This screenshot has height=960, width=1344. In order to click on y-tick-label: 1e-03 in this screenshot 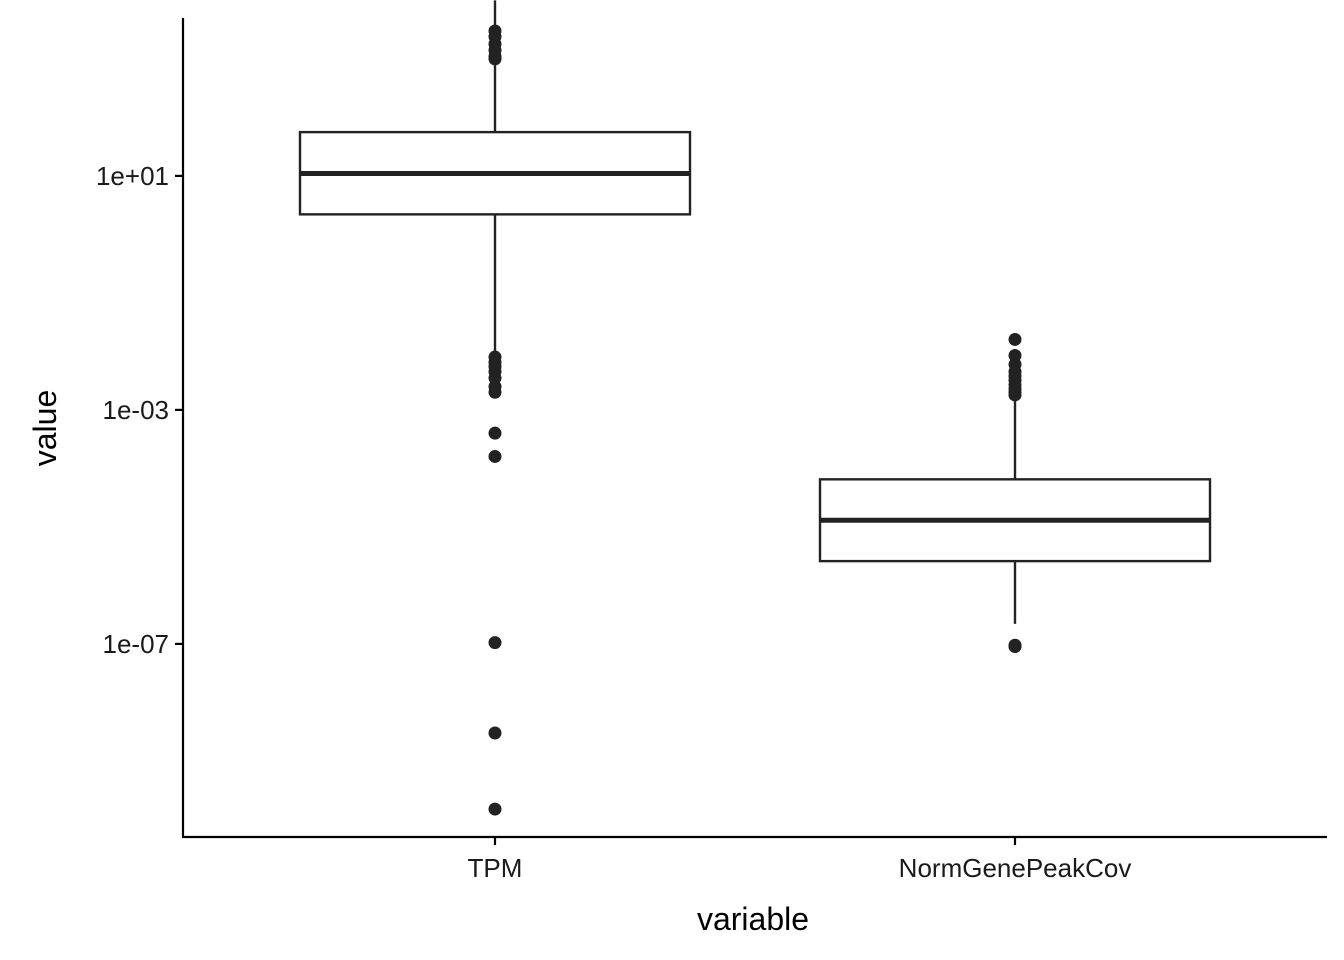, I will do `click(136, 410)`.